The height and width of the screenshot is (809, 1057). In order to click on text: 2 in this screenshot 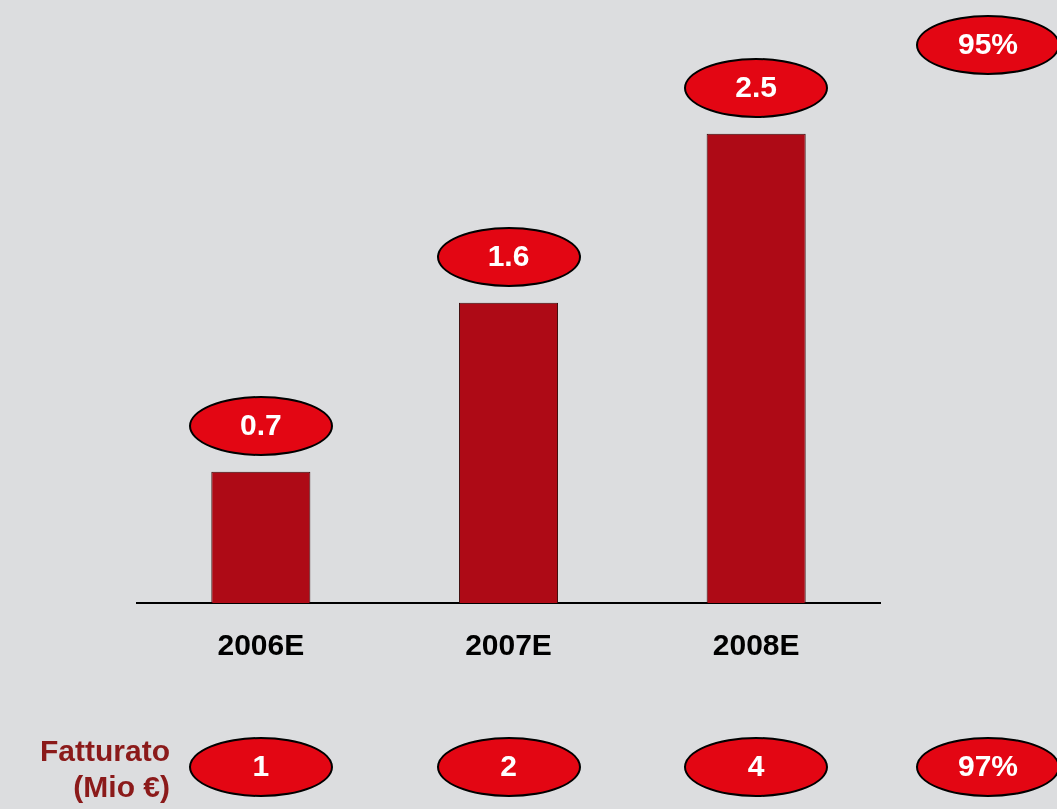, I will do `click(508, 766)`.